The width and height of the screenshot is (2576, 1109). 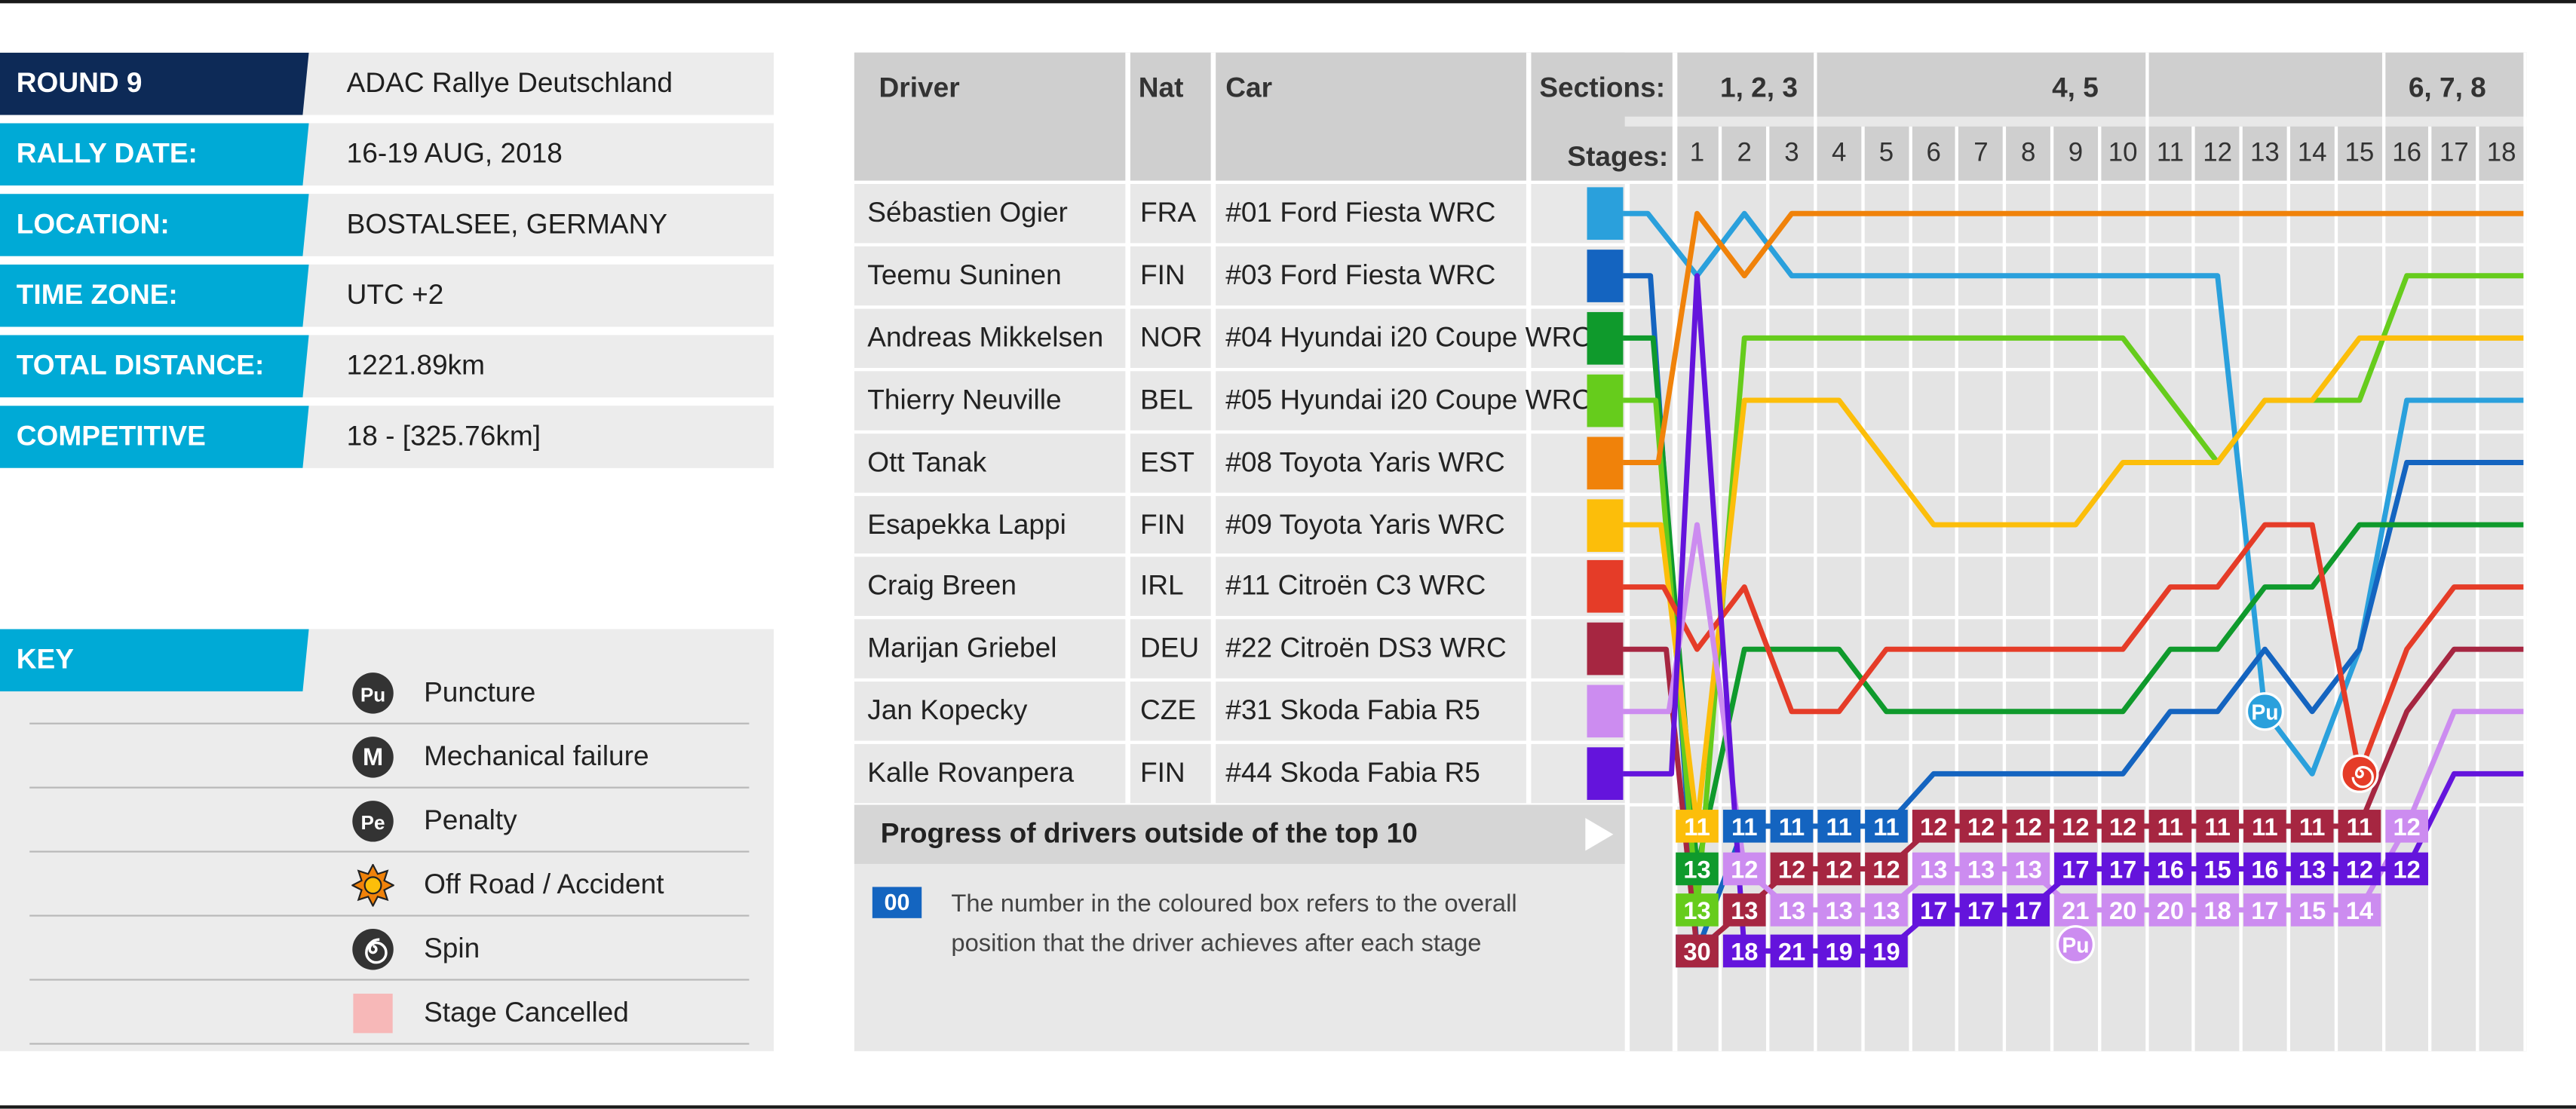 What do you see at coordinates (2362, 777) in the screenshot?
I see `spin-spiral` at bounding box center [2362, 777].